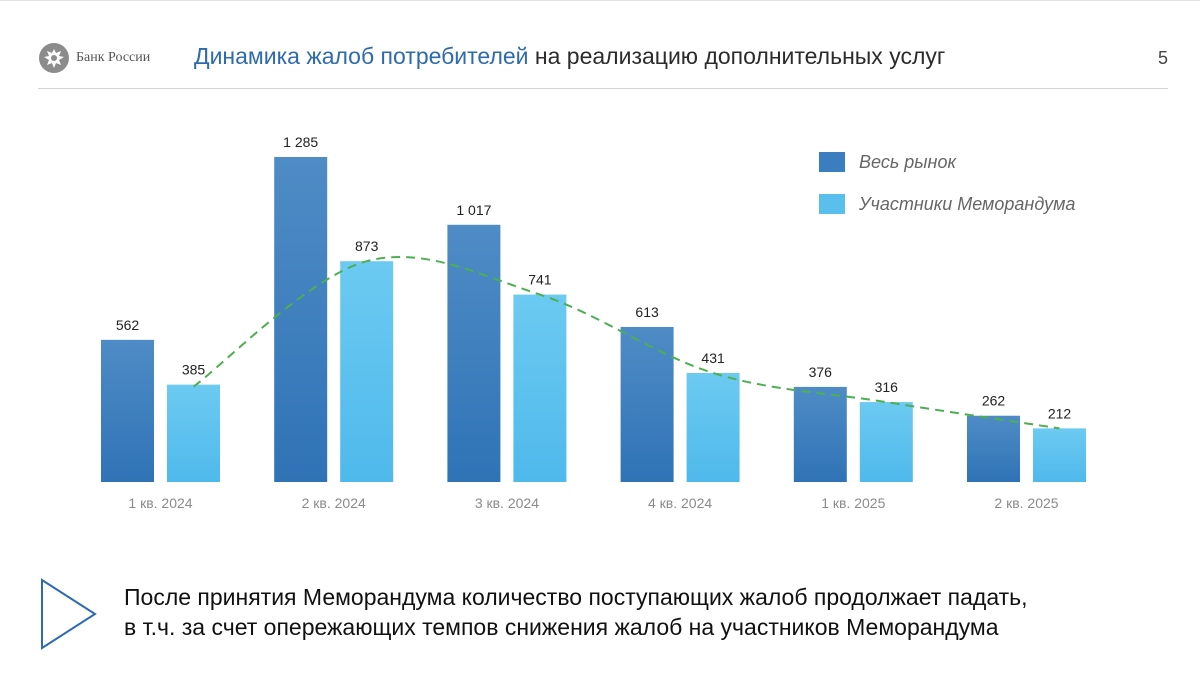 The width and height of the screenshot is (1200, 683). Describe the element at coordinates (821, 372) in the screenshot. I see `bar-value-label: 376` at that location.